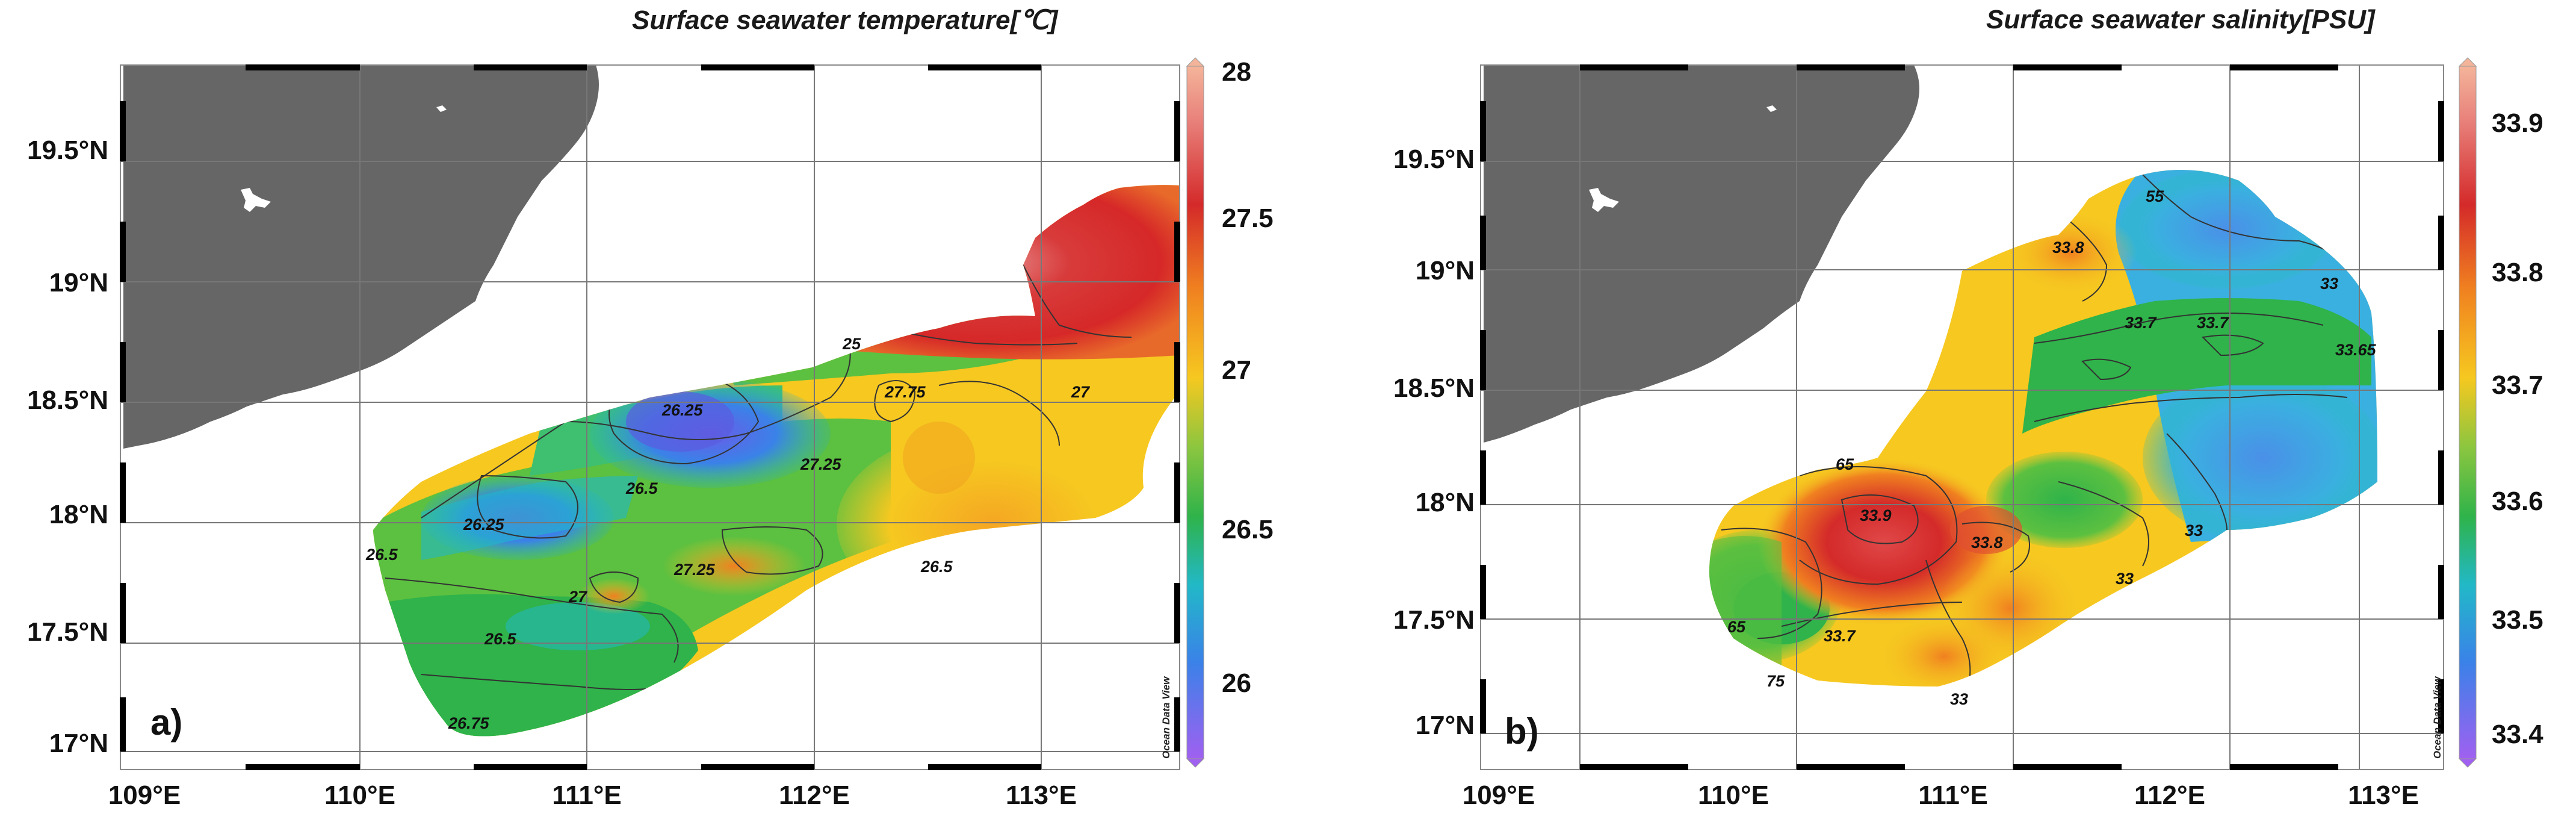  I want to click on colorbar-tick-label: 26.5, so click(1248, 529).